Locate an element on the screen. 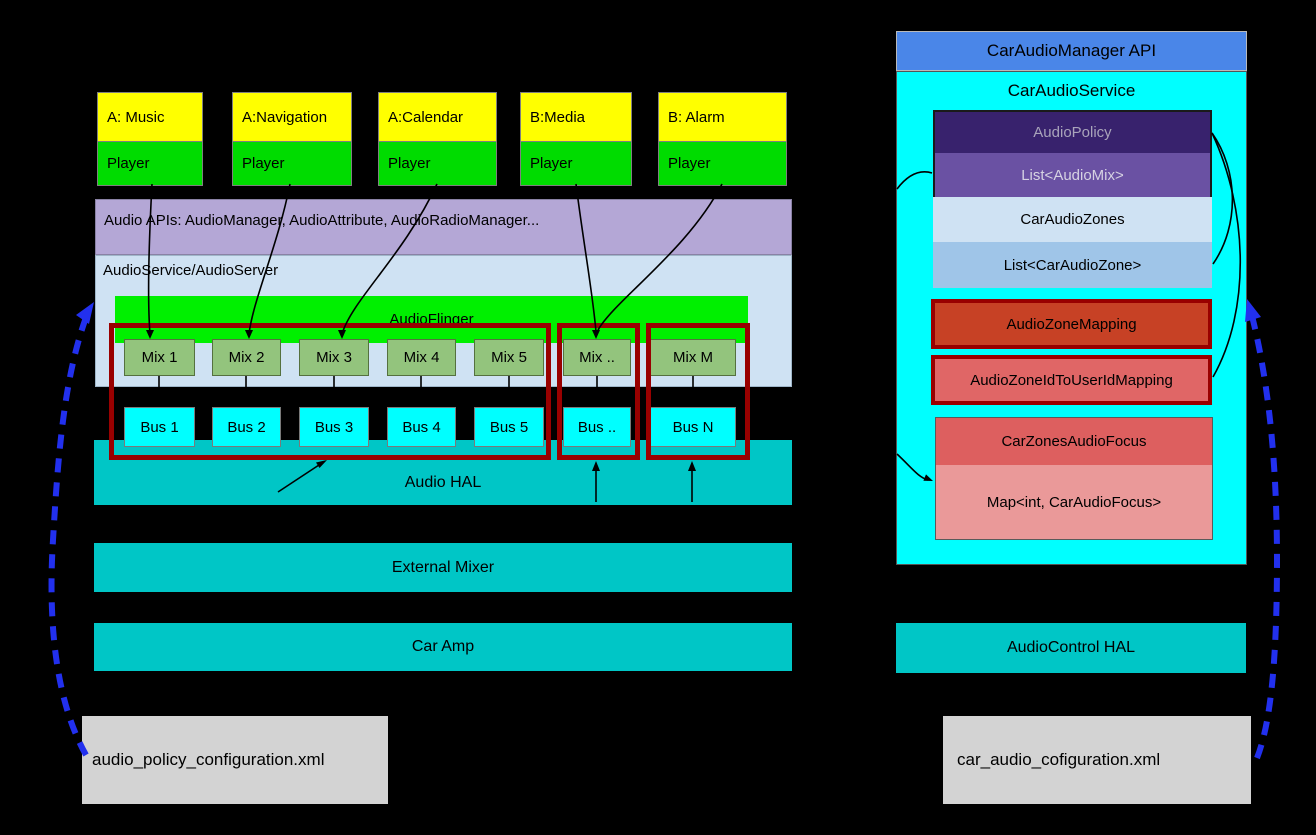 The image size is (1316, 835). mix-box-4: Mix 4 is located at coordinates (421, 357).